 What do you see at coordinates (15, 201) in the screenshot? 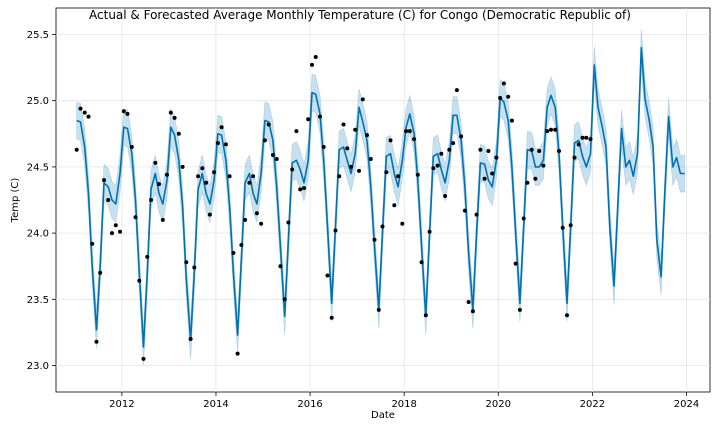
I see `y-axis-label: Temp (C)` at bounding box center [15, 201].